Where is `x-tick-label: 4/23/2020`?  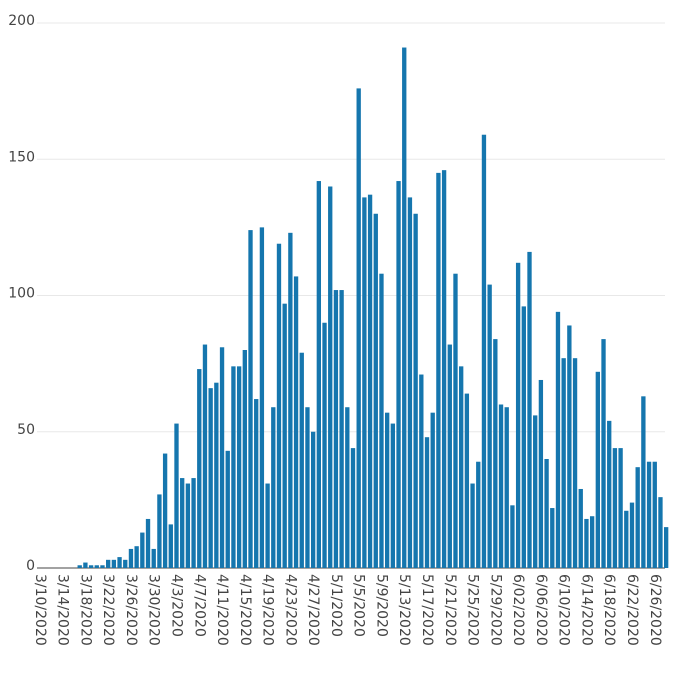 x-tick-label: 4/23/2020 is located at coordinates (290, 610).